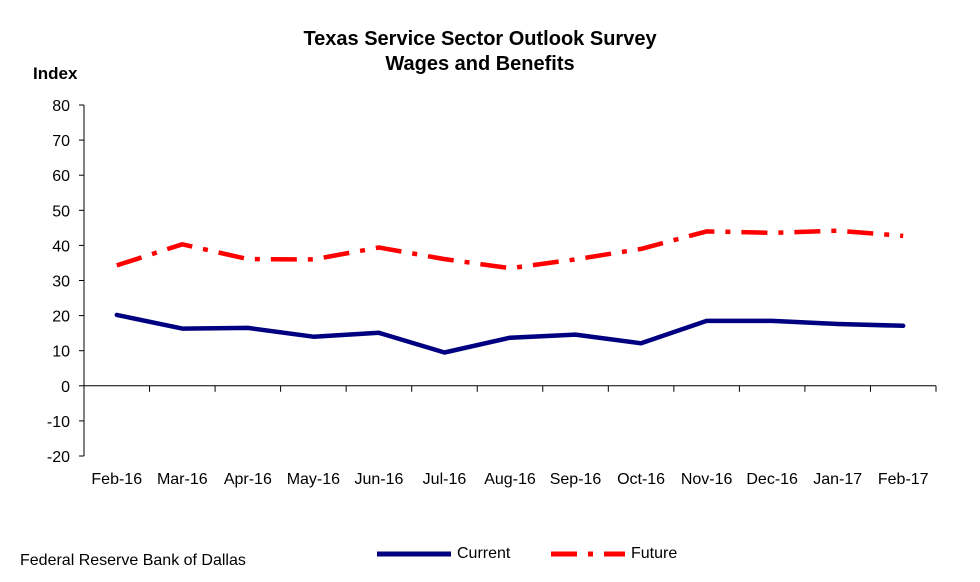 This screenshot has height=582, width=980. What do you see at coordinates (480, 64) in the screenshot?
I see `chart-subtitle: Wages and Benefits` at bounding box center [480, 64].